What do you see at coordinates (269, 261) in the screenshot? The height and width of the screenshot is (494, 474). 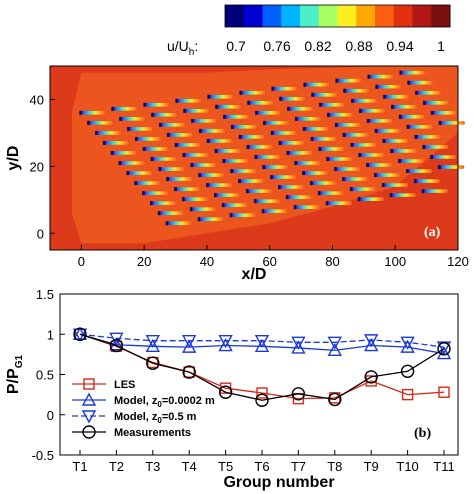 I see `x-tick-label: 60` at bounding box center [269, 261].